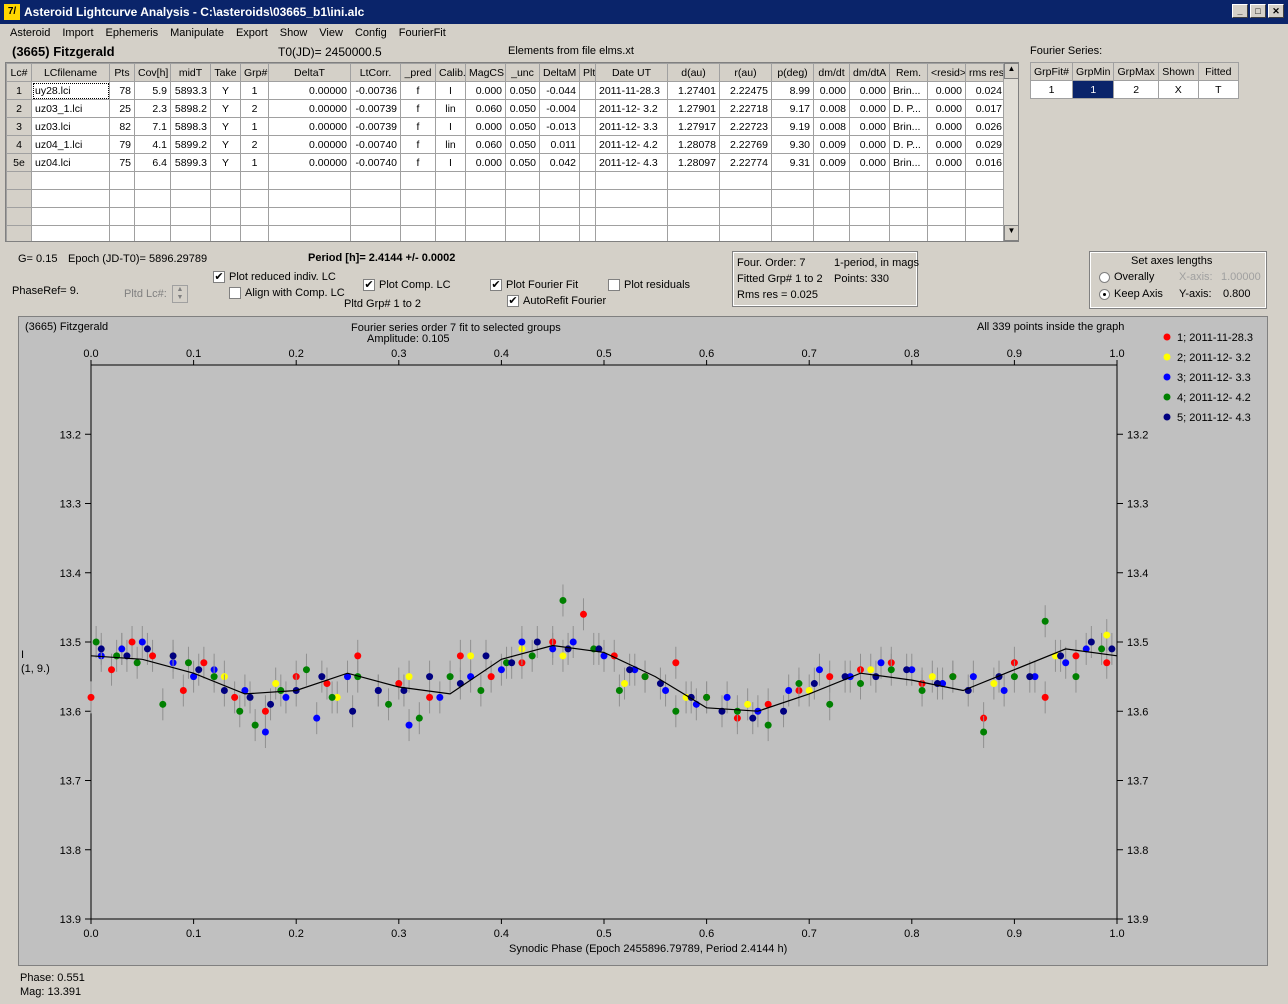  What do you see at coordinates (485, 144) in the screenshot?
I see `table-cell: 0.060` at bounding box center [485, 144].